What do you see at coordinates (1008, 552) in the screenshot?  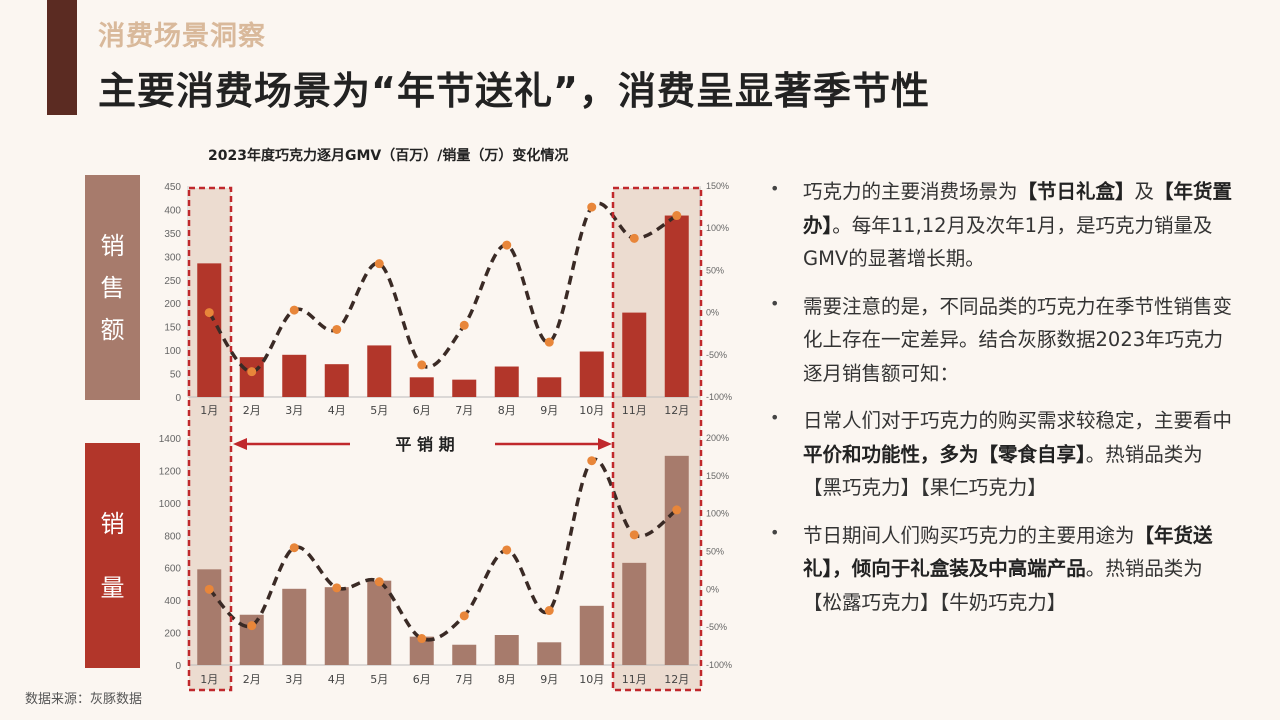 I see `insight-emphasis: 【年货送礼】，倾向于礼盒装及中高端产品` at bounding box center [1008, 552].